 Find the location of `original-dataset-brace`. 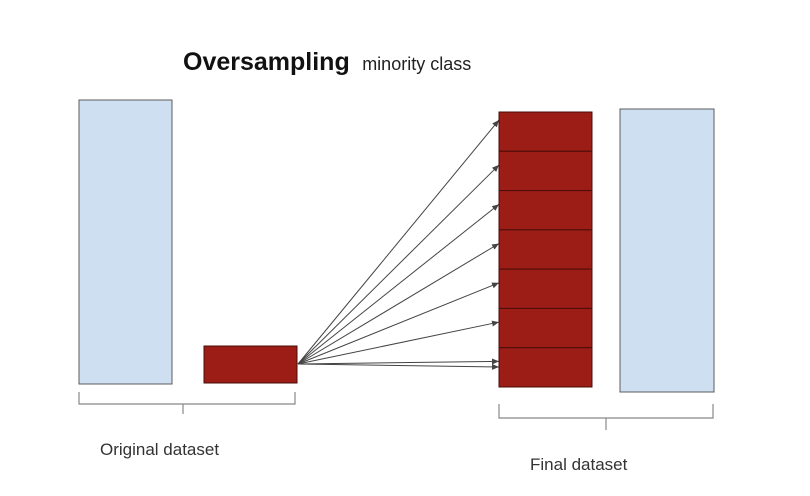

original-dataset-brace is located at coordinates (187, 403).